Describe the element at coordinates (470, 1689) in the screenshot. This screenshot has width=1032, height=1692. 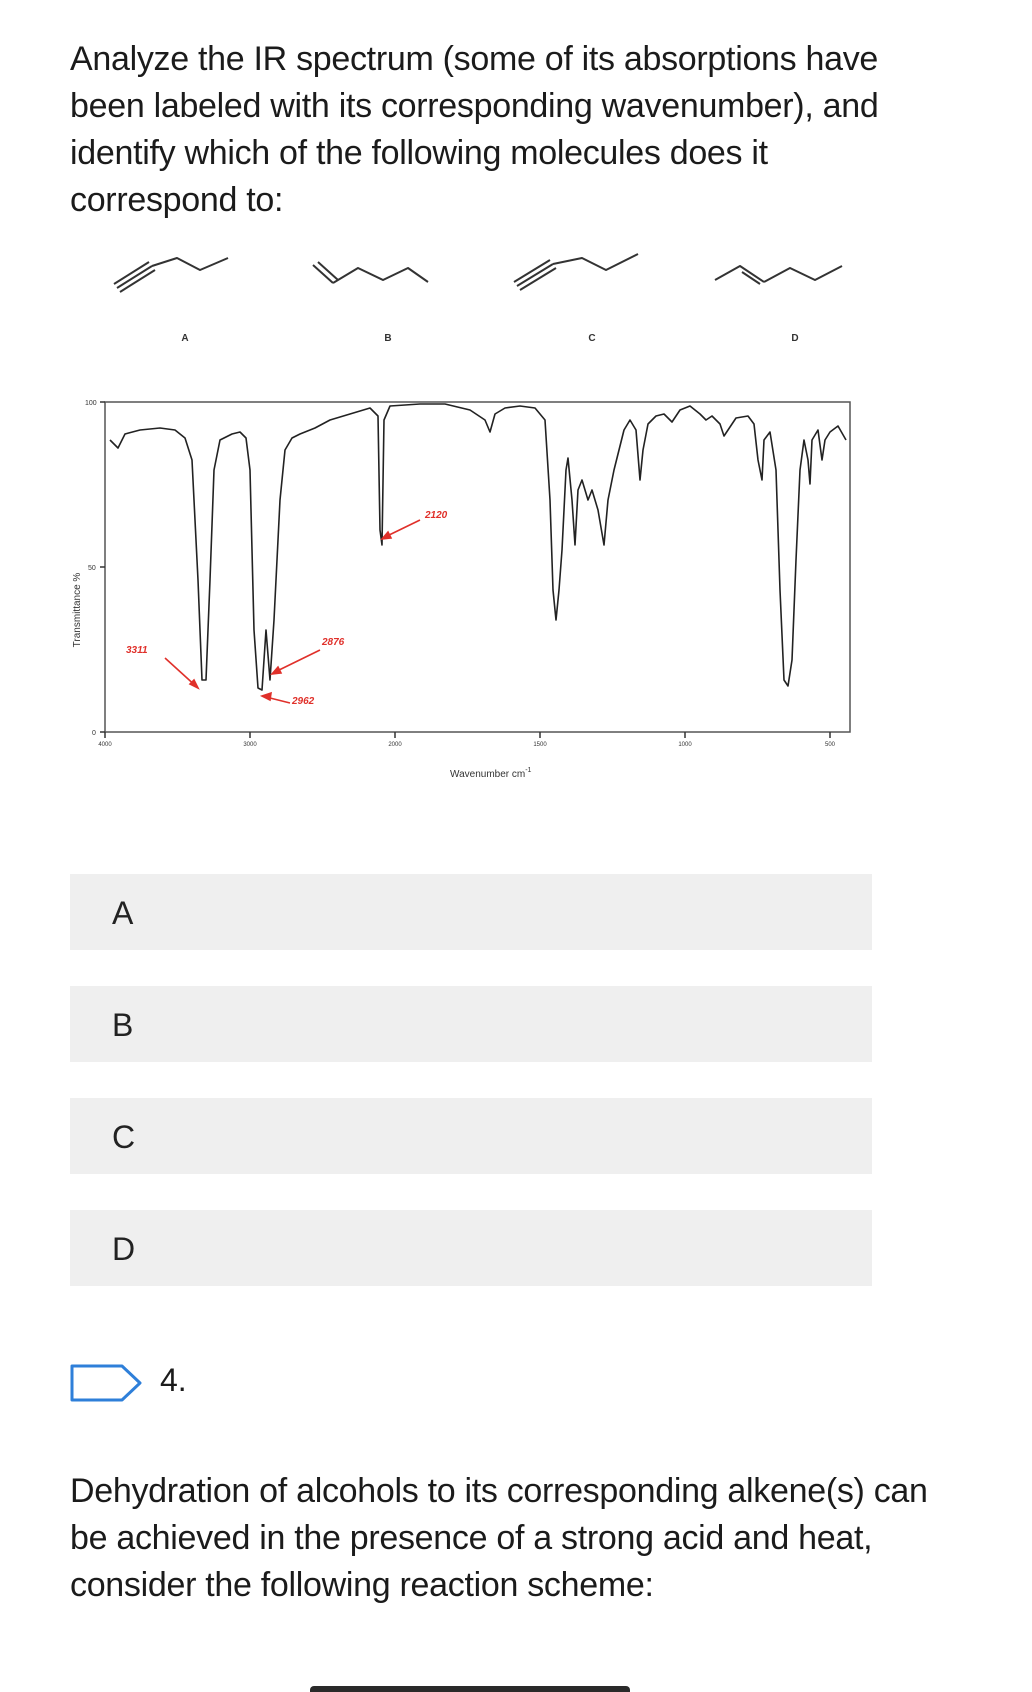
I see `reaction-scheme-edge` at that location.